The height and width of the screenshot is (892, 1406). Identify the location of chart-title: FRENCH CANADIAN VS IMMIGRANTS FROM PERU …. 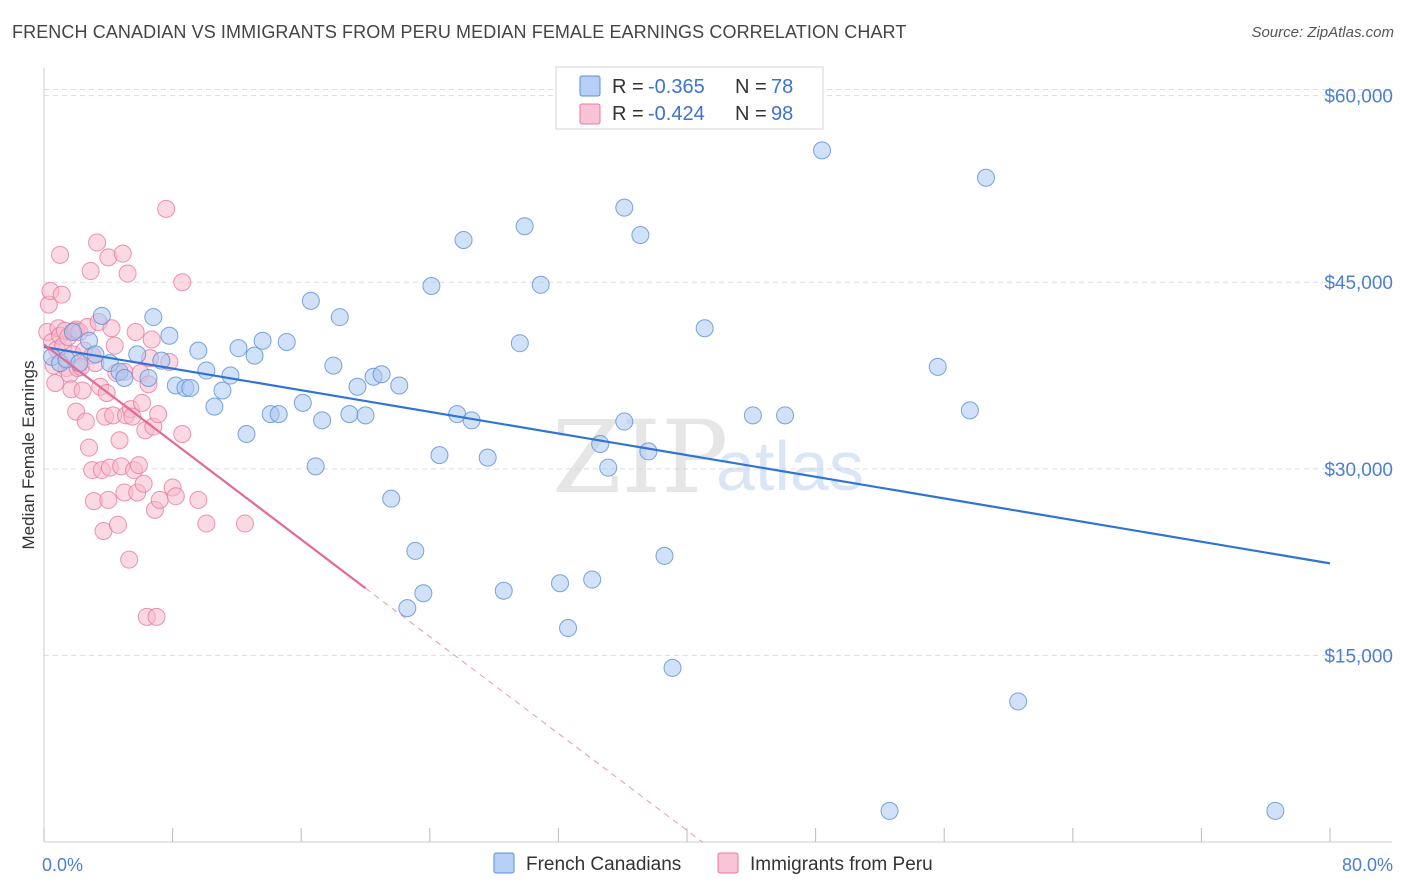
(459, 32).